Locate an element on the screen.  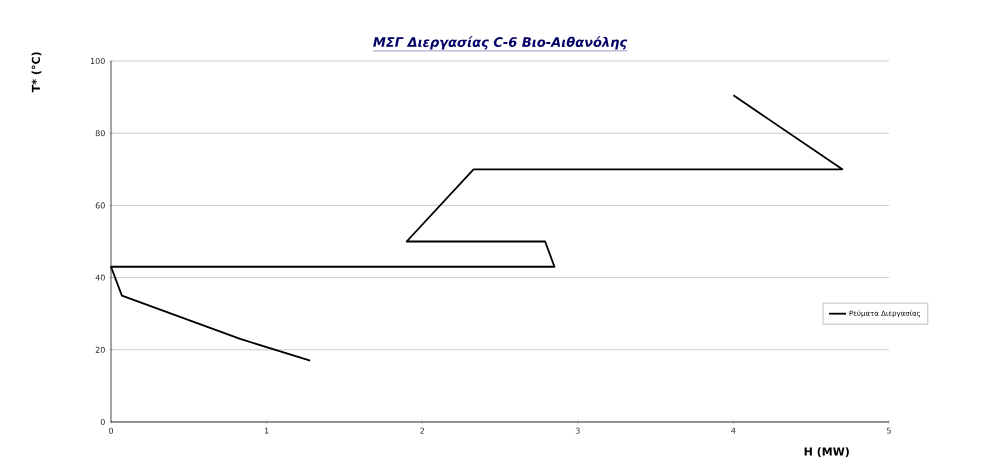
y-tick-label: 60 is located at coordinates (100, 205).